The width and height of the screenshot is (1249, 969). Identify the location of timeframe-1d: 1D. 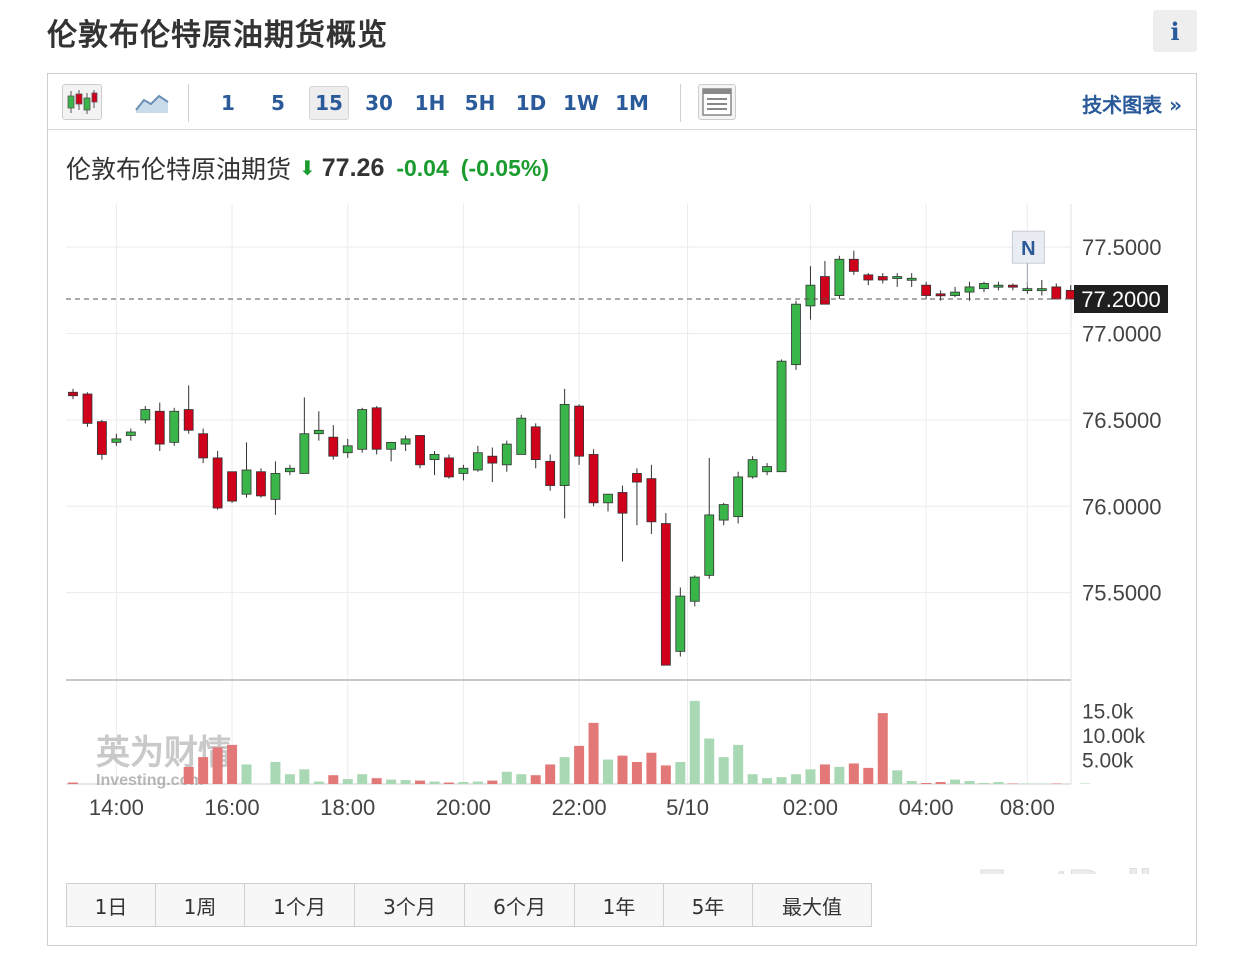
(531, 103).